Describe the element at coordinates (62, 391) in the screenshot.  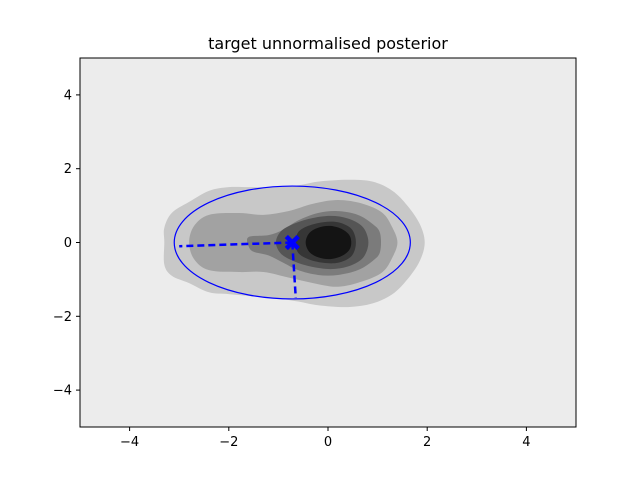
I see `y-tick-label: −4` at that location.